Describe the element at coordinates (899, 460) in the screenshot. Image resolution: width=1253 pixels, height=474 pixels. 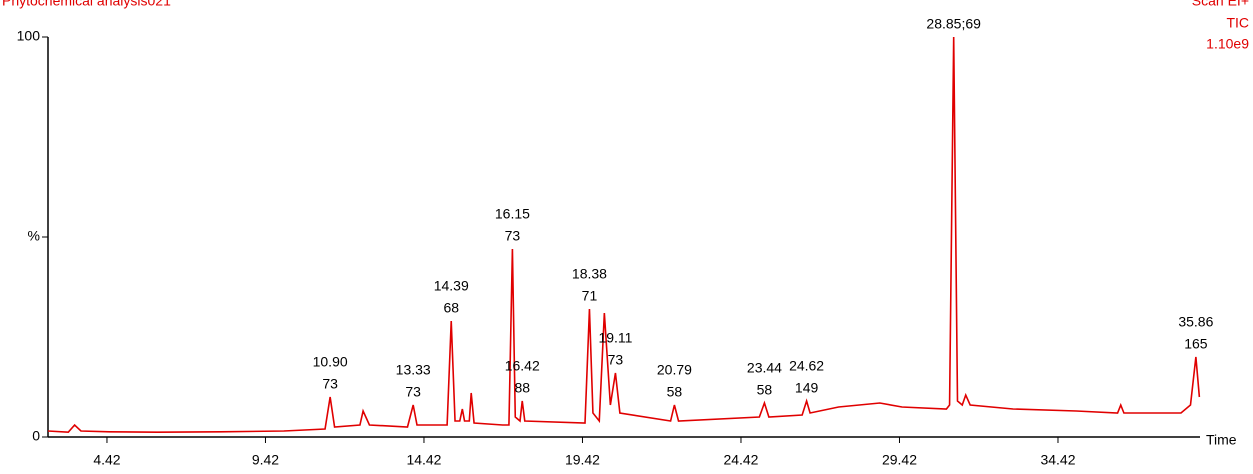
I see `x-tick-label: 29.42` at that location.